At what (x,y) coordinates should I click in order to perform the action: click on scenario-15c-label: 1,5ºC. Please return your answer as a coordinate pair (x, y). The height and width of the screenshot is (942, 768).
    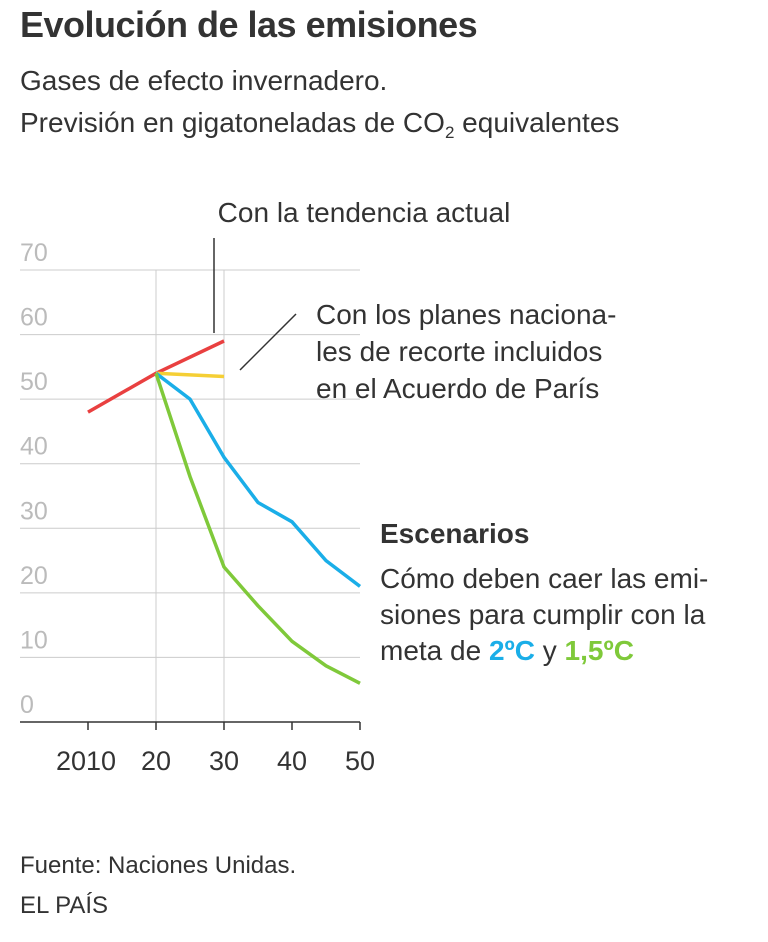
    Looking at the image, I should click on (599, 650).